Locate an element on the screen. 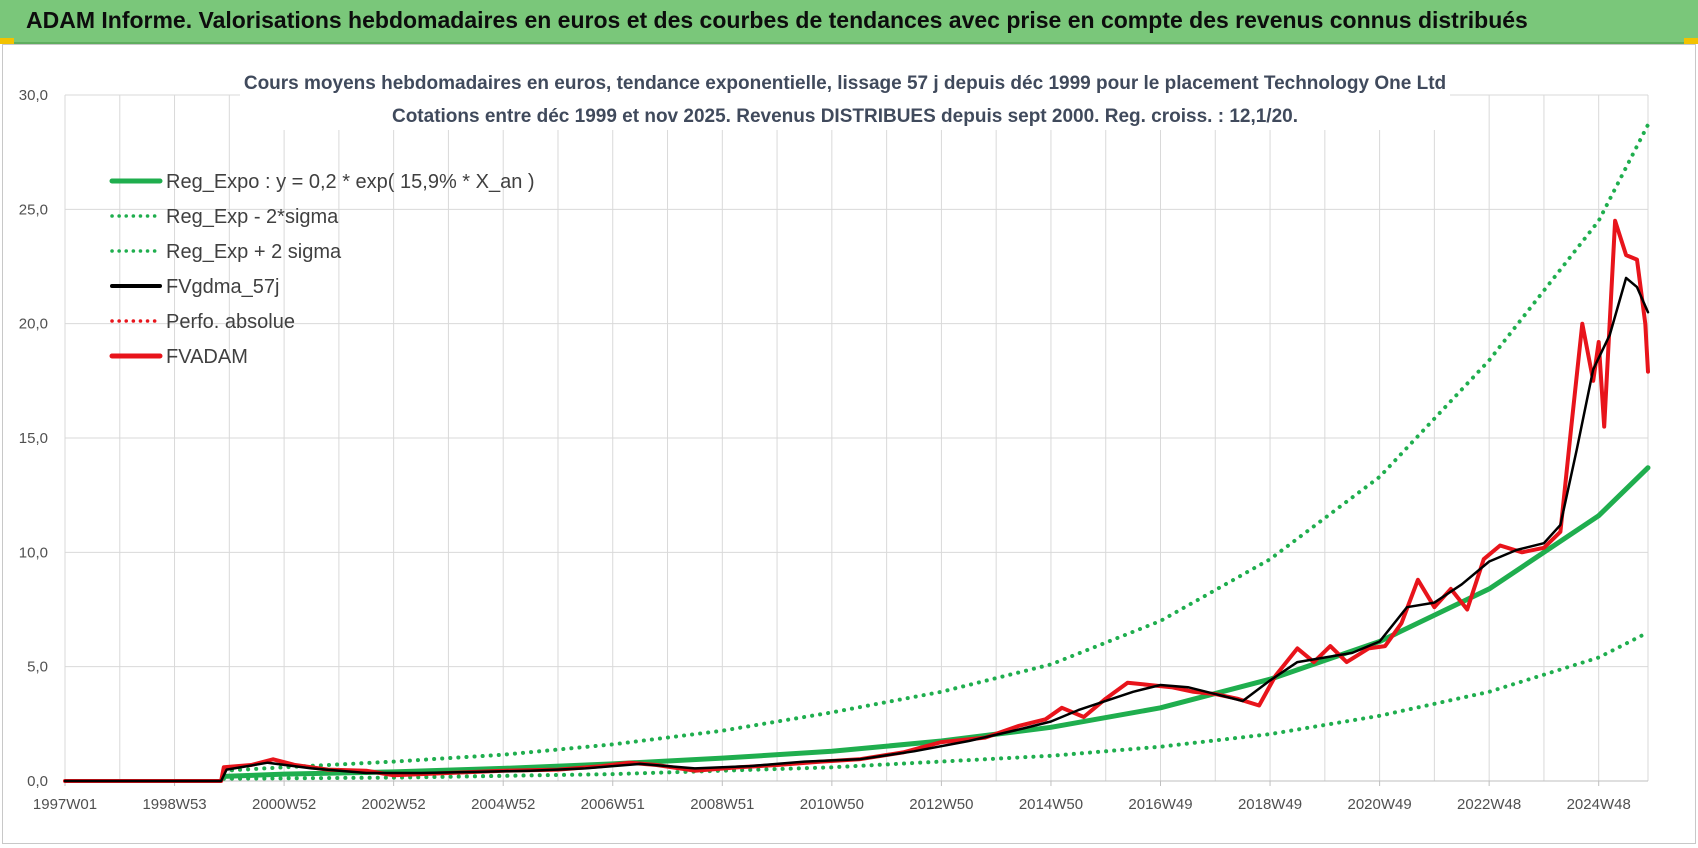 The width and height of the screenshot is (1698, 848). y-tick-label: 15,0 is located at coordinates (33, 438).